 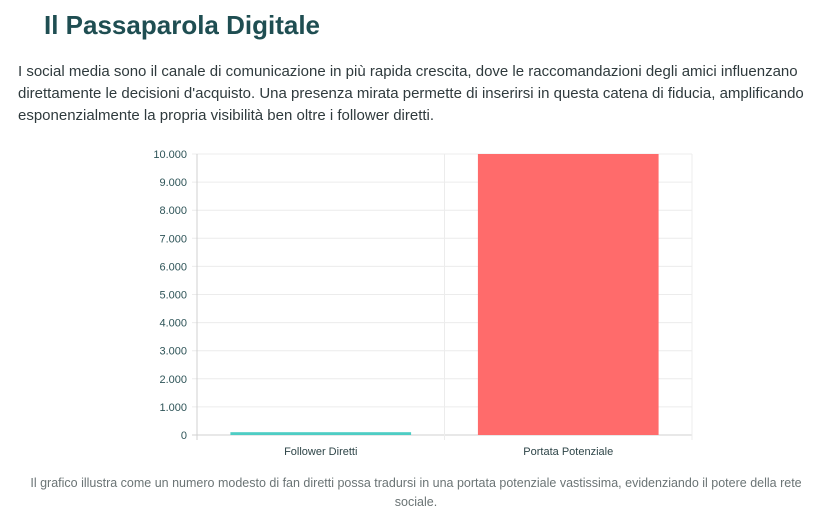 What do you see at coordinates (173, 296) in the screenshot?
I see `y-tick-label: 5.000` at bounding box center [173, 296].